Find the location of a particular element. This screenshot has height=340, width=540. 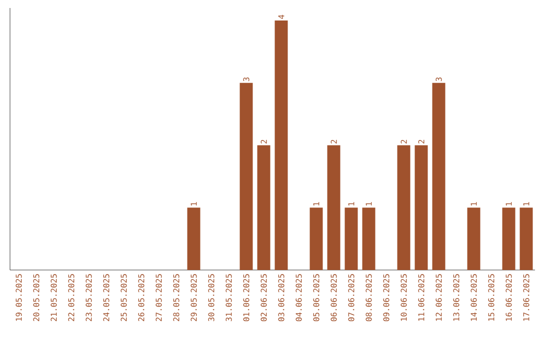

x-tick-label: 23.05.2025 is located at coordinates (89, 298).